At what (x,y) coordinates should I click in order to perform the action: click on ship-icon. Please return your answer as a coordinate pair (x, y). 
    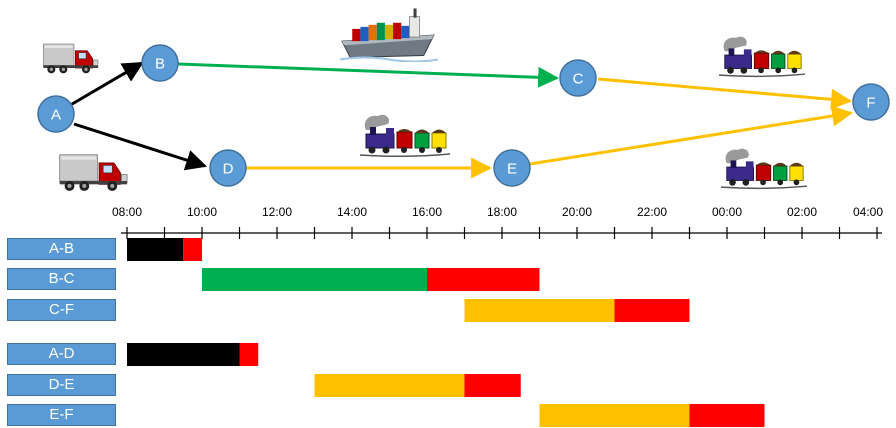
    Looking at the image, I should click on (389, 34).